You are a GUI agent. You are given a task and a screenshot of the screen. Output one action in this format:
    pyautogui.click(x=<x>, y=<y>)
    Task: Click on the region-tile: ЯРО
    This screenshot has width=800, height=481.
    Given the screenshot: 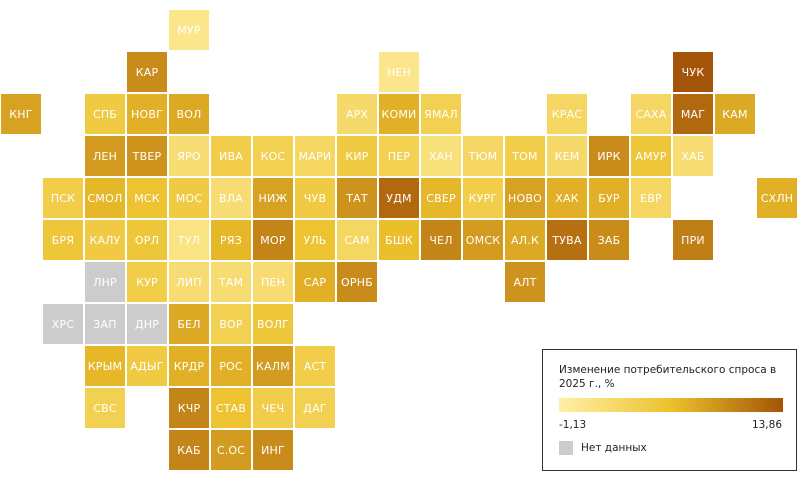 What is the action you would take?
    pyautogui.click(x=189, y=156)
    